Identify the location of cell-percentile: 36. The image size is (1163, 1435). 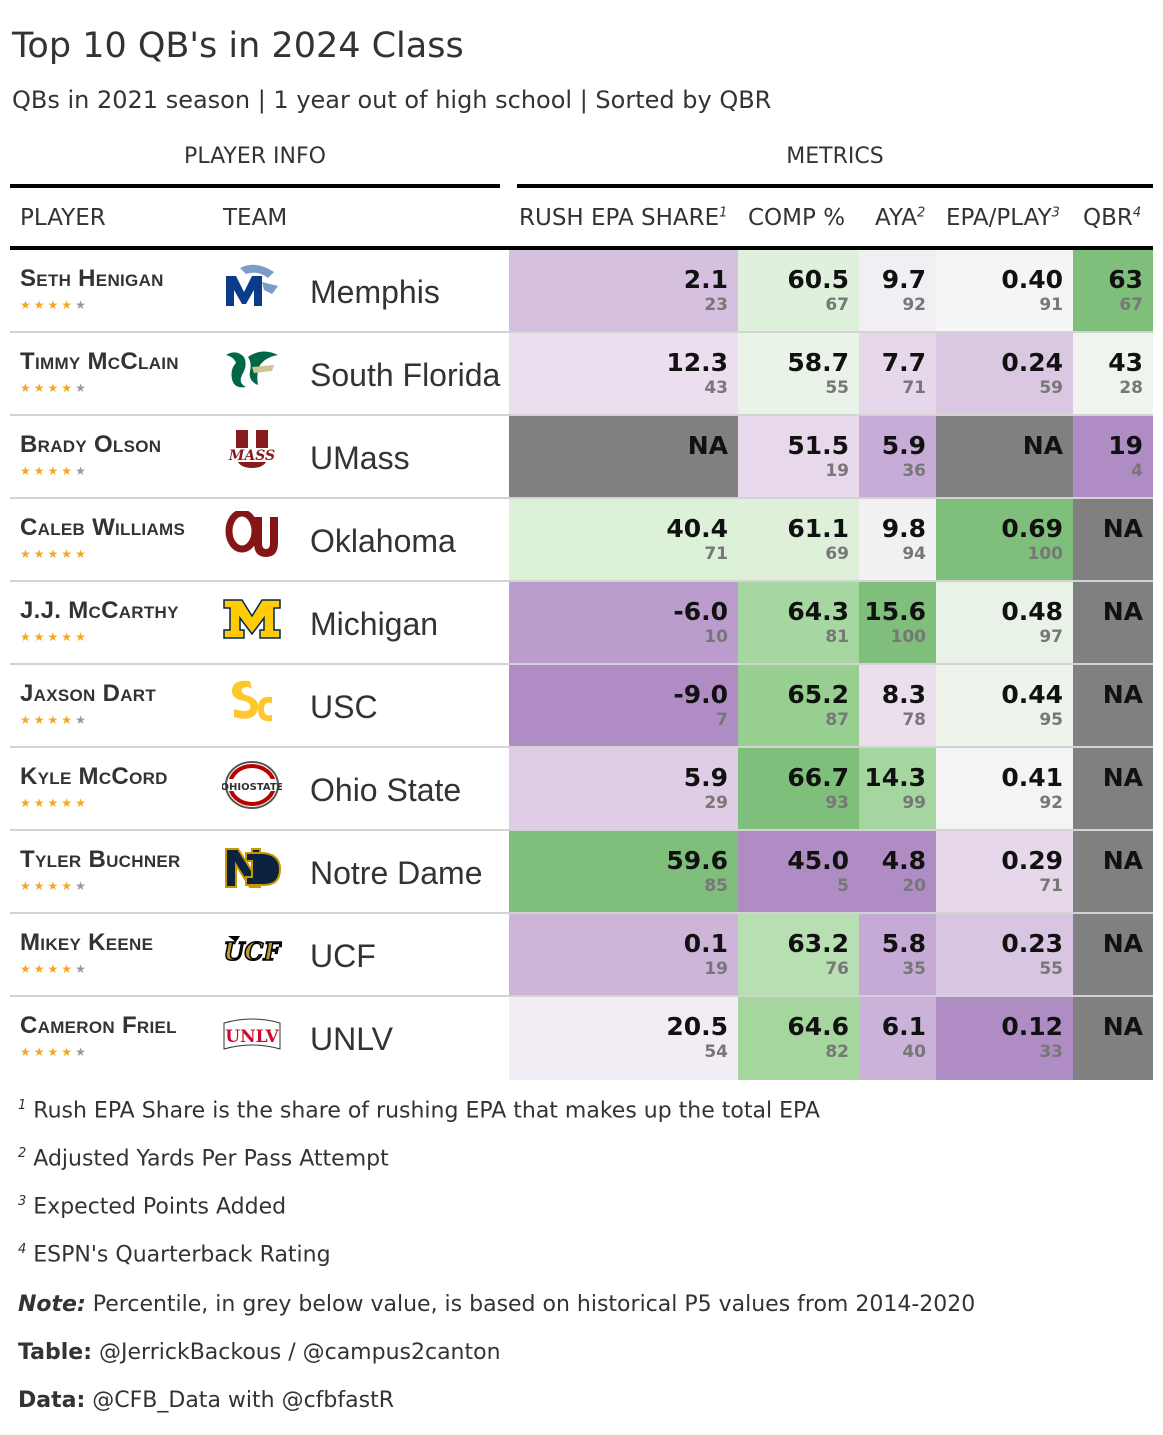
(914, 471).